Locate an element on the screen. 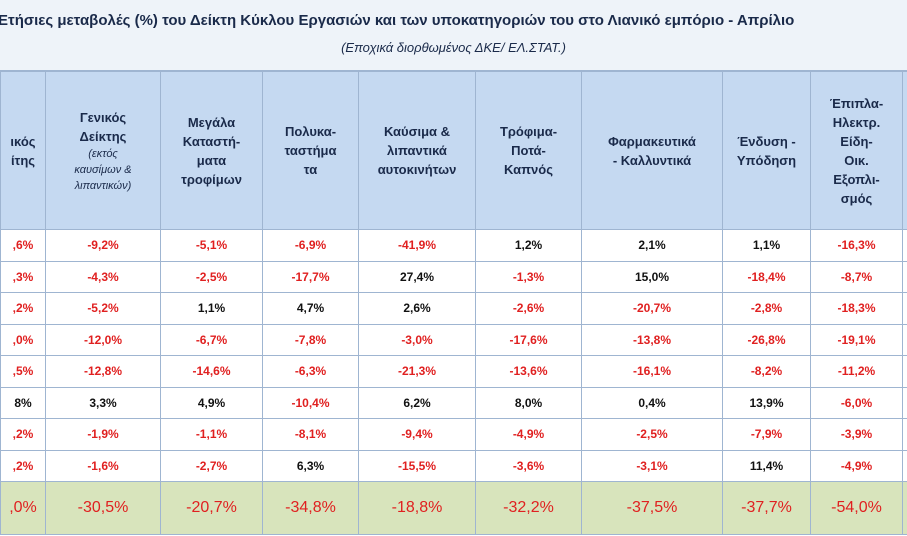 This screenshot has width=907, height=536. cell: -18,4% is located at coordinates (766, 276).